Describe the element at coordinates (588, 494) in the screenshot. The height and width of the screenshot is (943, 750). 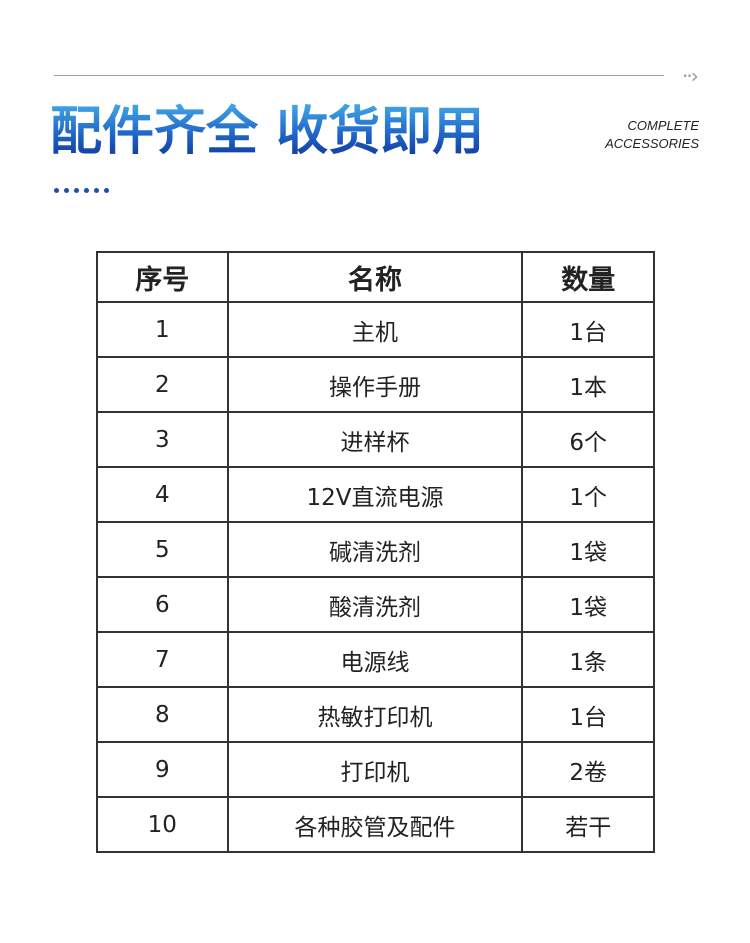
I see `item-quantity: 1个` at that location.